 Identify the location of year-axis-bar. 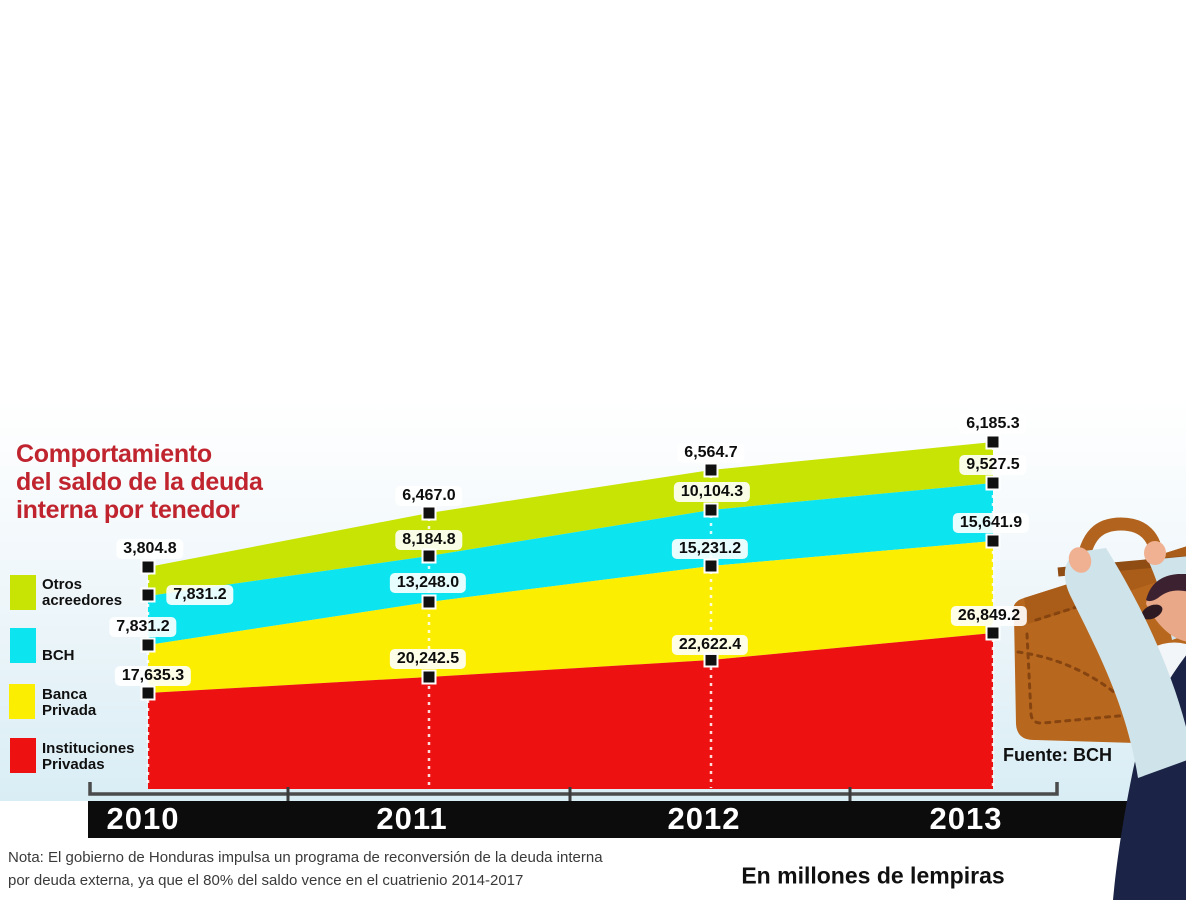
(616, 819).